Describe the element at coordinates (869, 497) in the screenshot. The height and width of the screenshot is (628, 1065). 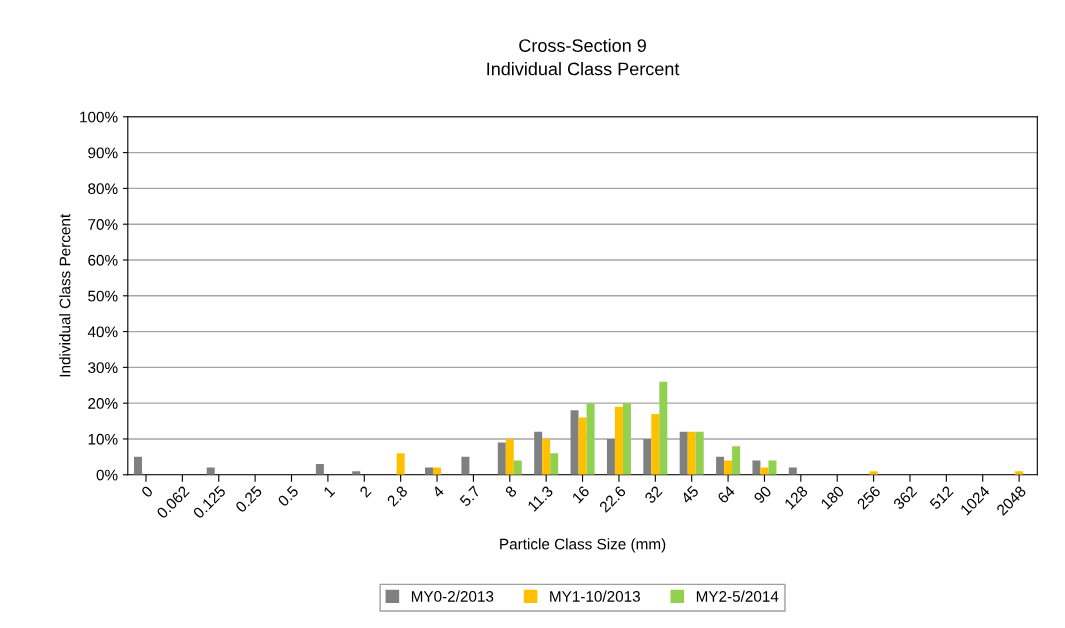
I see `x-tick-label: 256` at that location.